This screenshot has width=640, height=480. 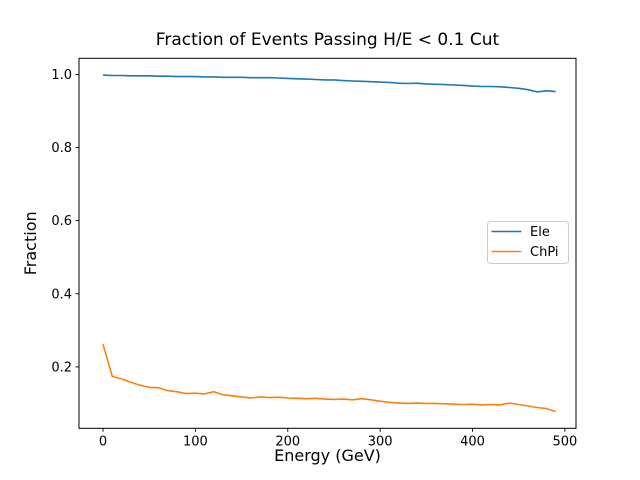 What do you see at coordinates (565, 441) in the screenshot?
I see `x-tick-label: 500` at bounding box center [565, 441].